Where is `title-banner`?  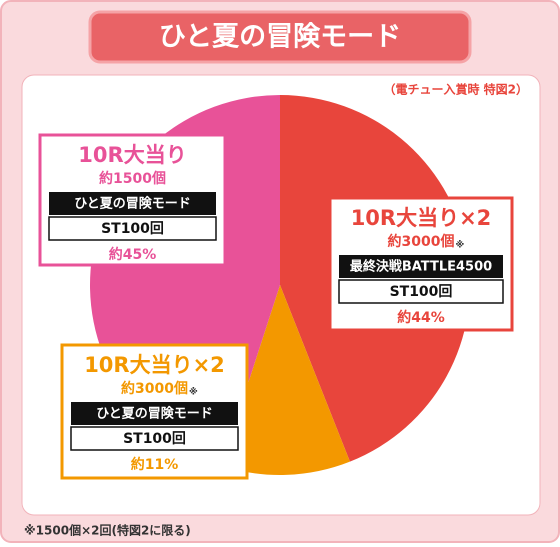 title-banner is located at coordinates (280, 37).